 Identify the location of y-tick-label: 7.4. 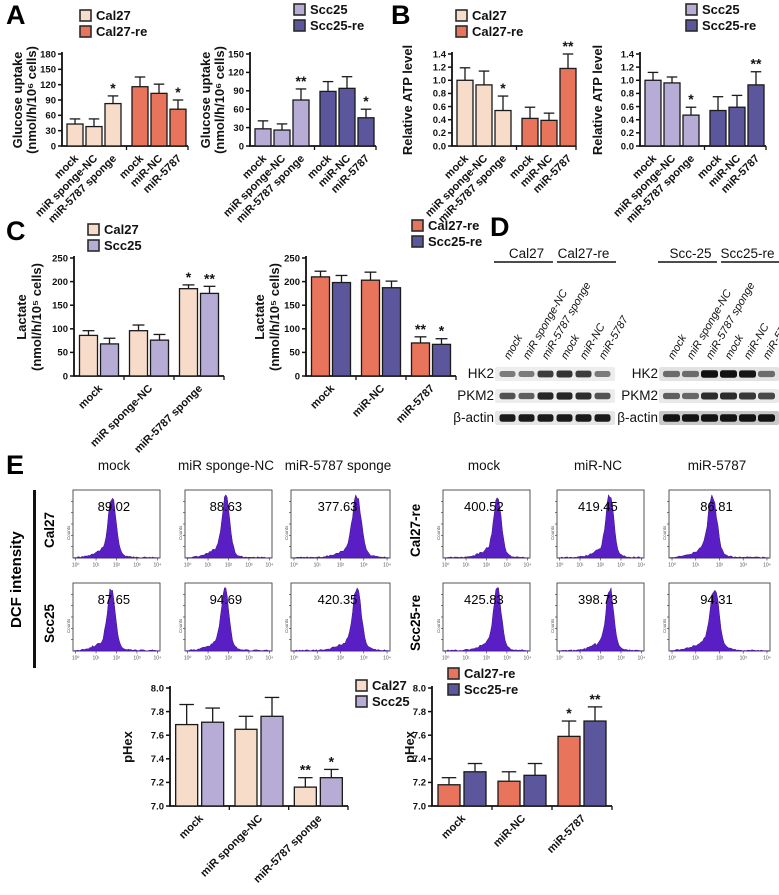
(158, 759).